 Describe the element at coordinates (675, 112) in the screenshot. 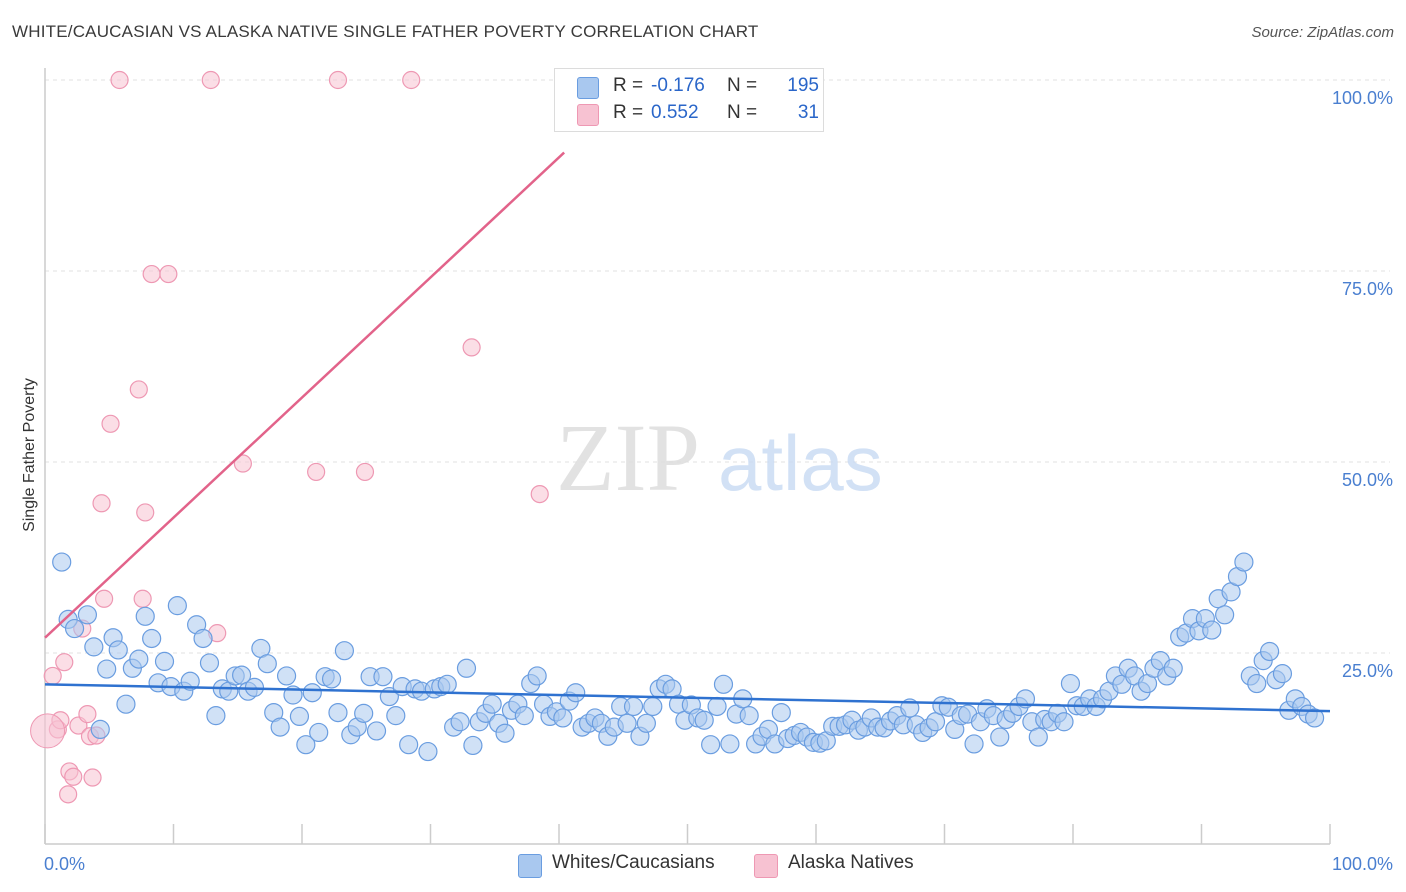

I see `legend-r-value: 0.552` at that location.